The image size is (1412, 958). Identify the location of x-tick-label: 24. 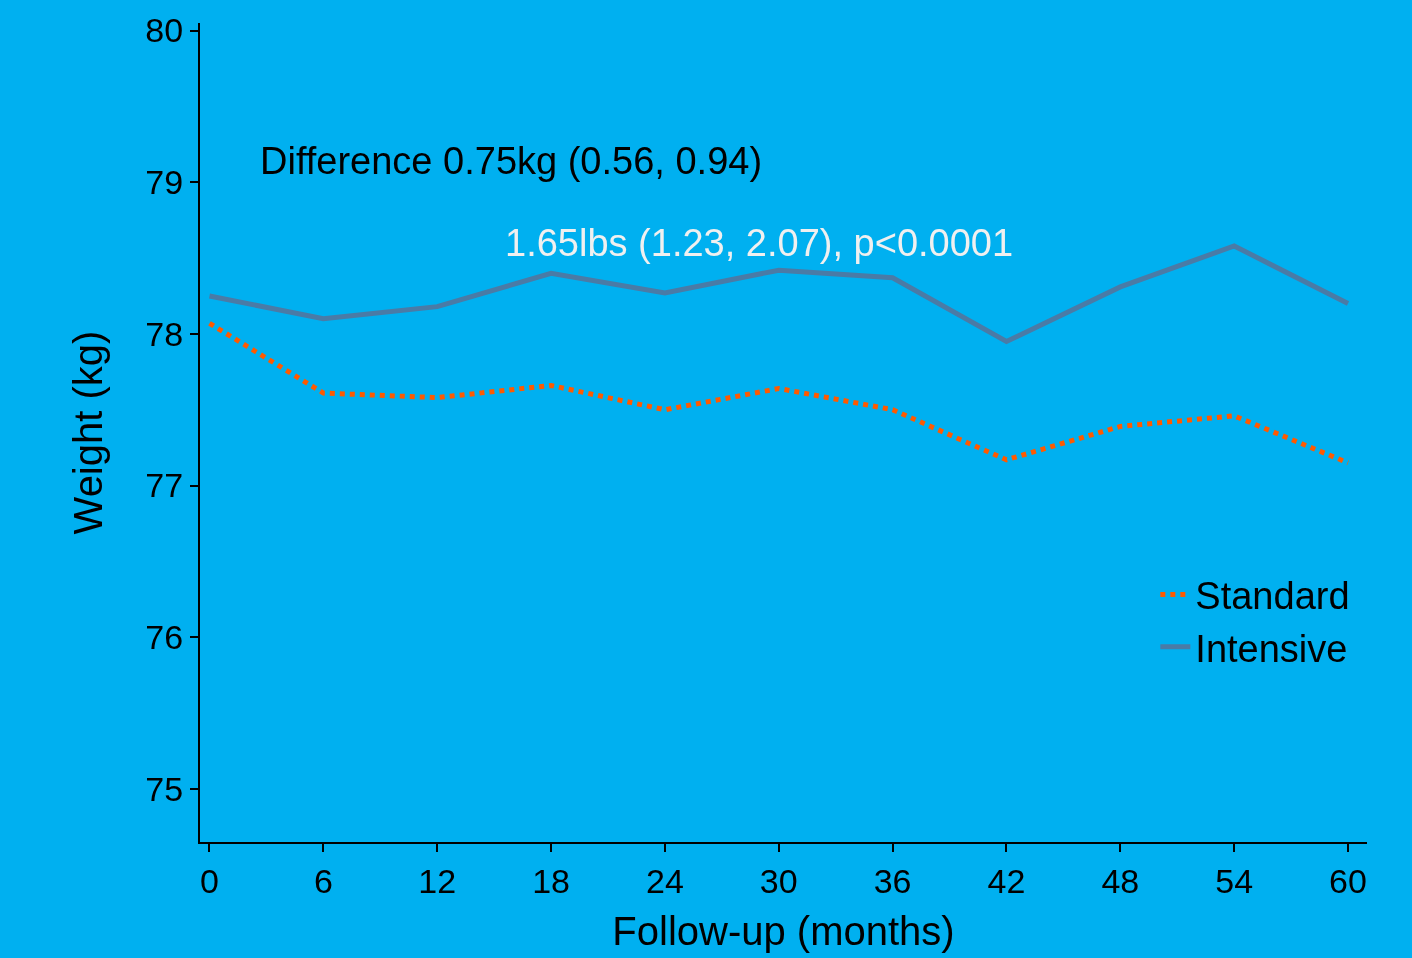
(664, 880).